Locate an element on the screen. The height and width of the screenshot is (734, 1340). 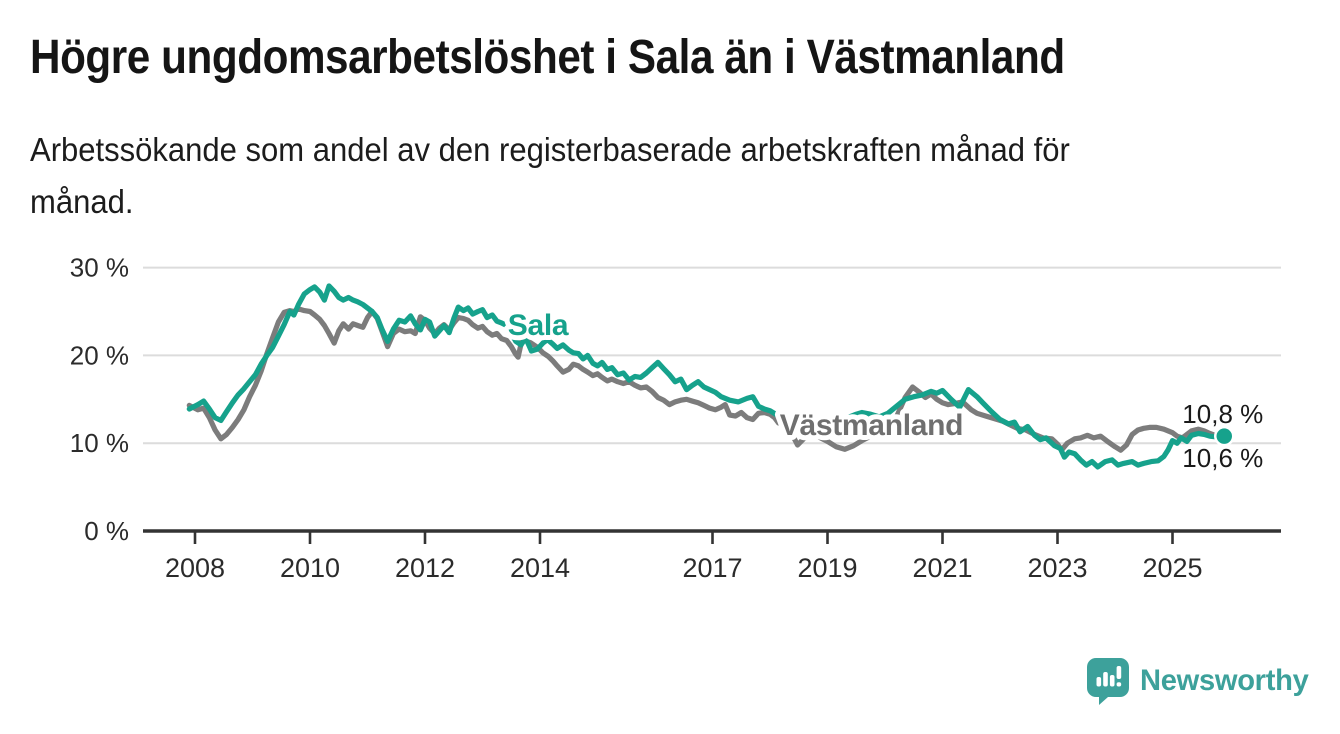
end-value-label-vstmanland: 10,6 % is located at coordinates (1222, 458).